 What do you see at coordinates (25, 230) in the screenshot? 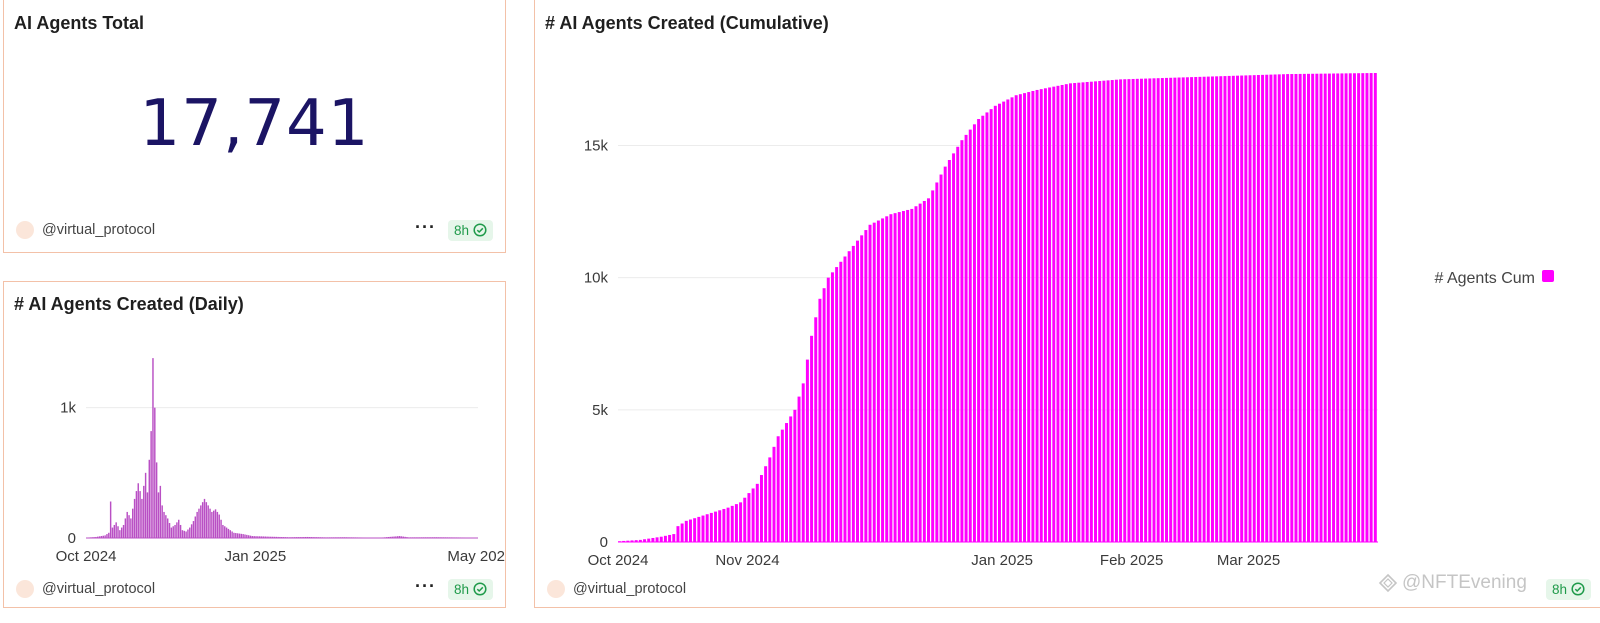
I see `avatar` at bounding box center [25, 230].